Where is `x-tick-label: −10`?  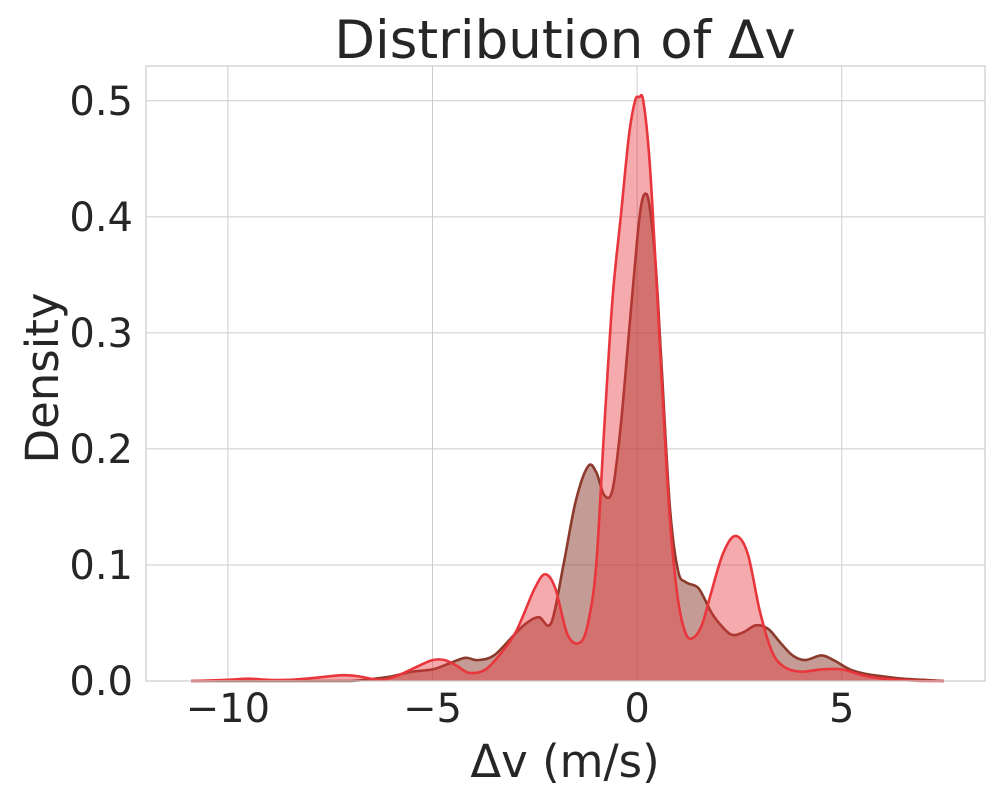
x-tick-label: −10 is located at coordinates (228, 709).